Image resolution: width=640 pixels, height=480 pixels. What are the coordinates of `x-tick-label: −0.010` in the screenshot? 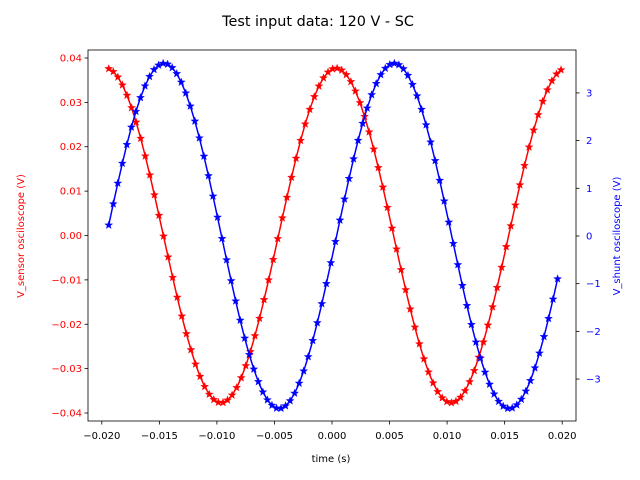 It's located at (216, 436).